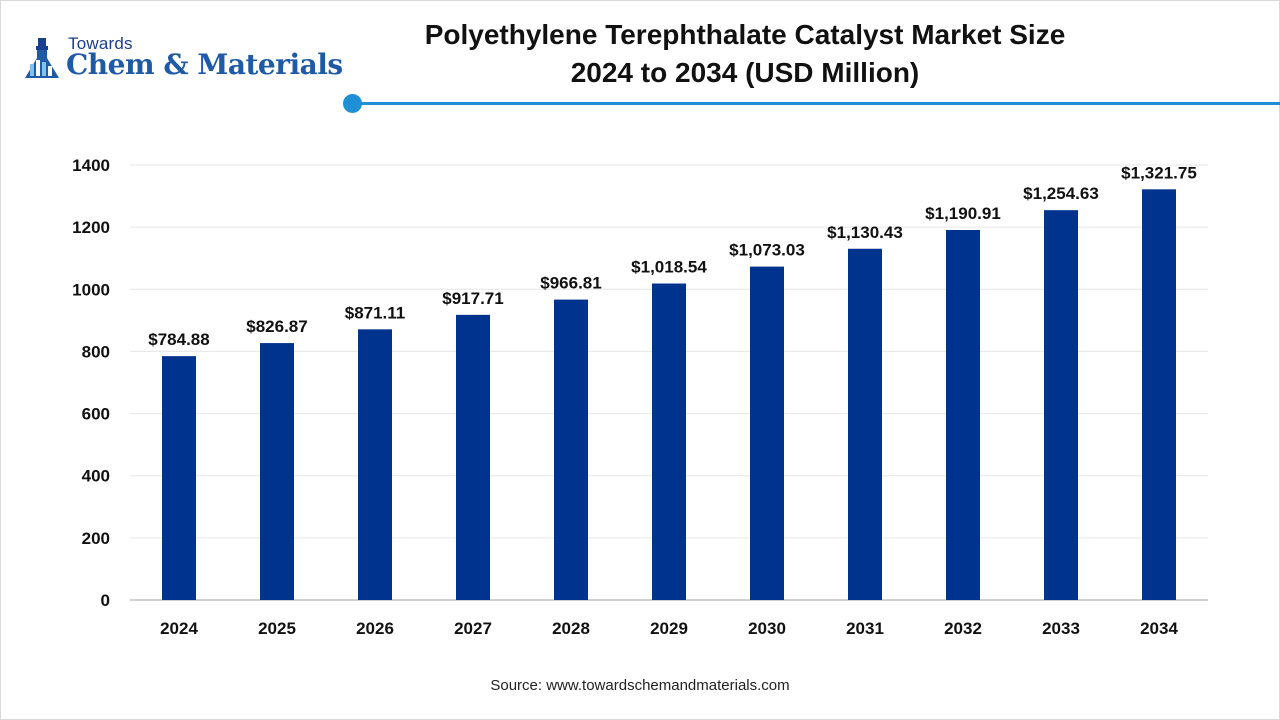 This screenshot has height=720, width=1280. Describe the element at coordinates (277, 628) in the screenshot. I see `x-tick-label: 2025` at that location.